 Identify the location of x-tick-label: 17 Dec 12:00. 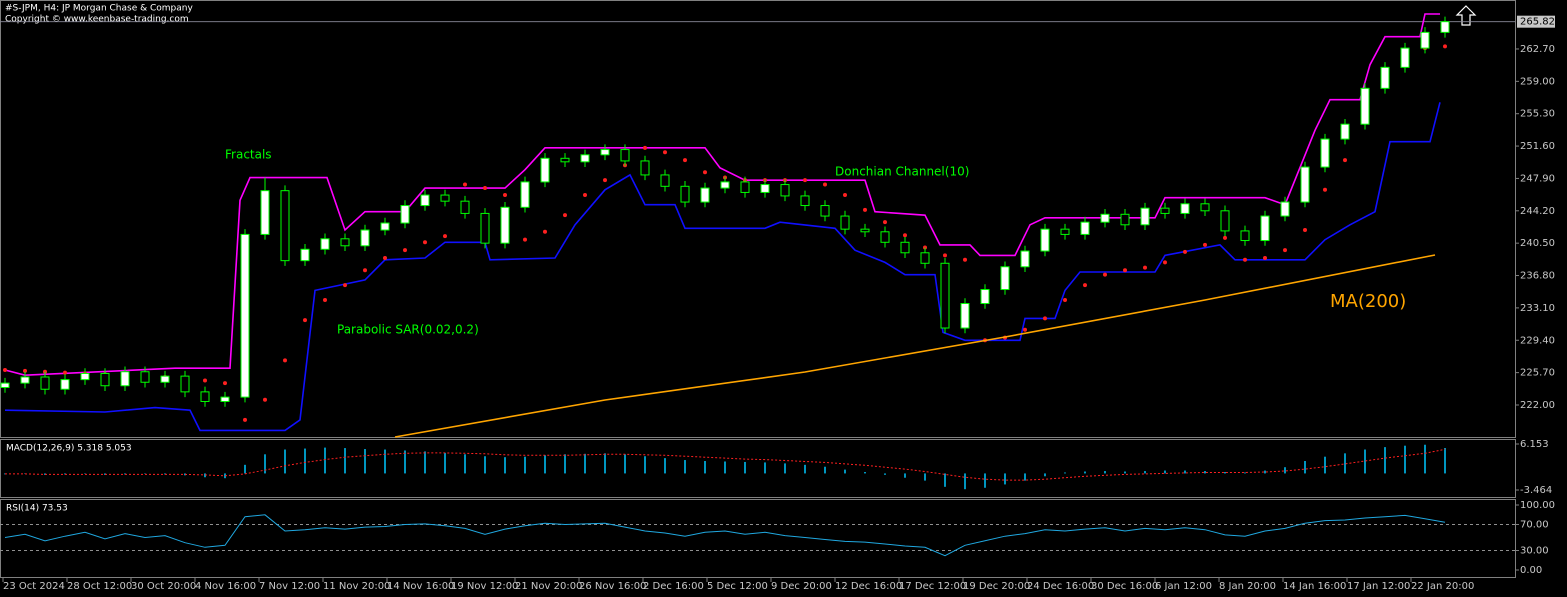
(932, 586).